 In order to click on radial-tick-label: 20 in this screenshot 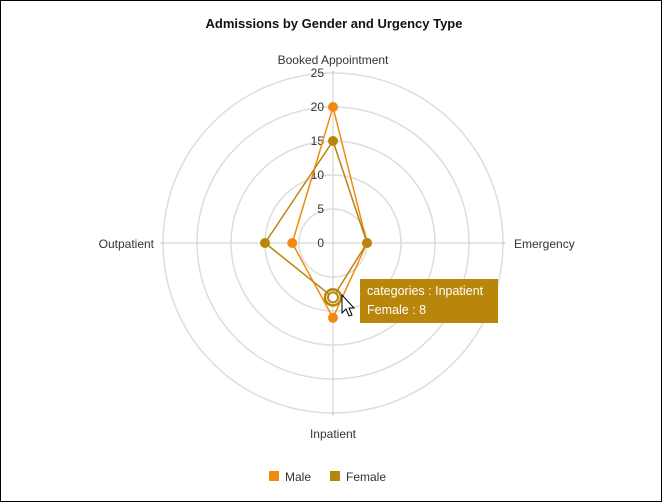, I will do `click(318, 107)`.